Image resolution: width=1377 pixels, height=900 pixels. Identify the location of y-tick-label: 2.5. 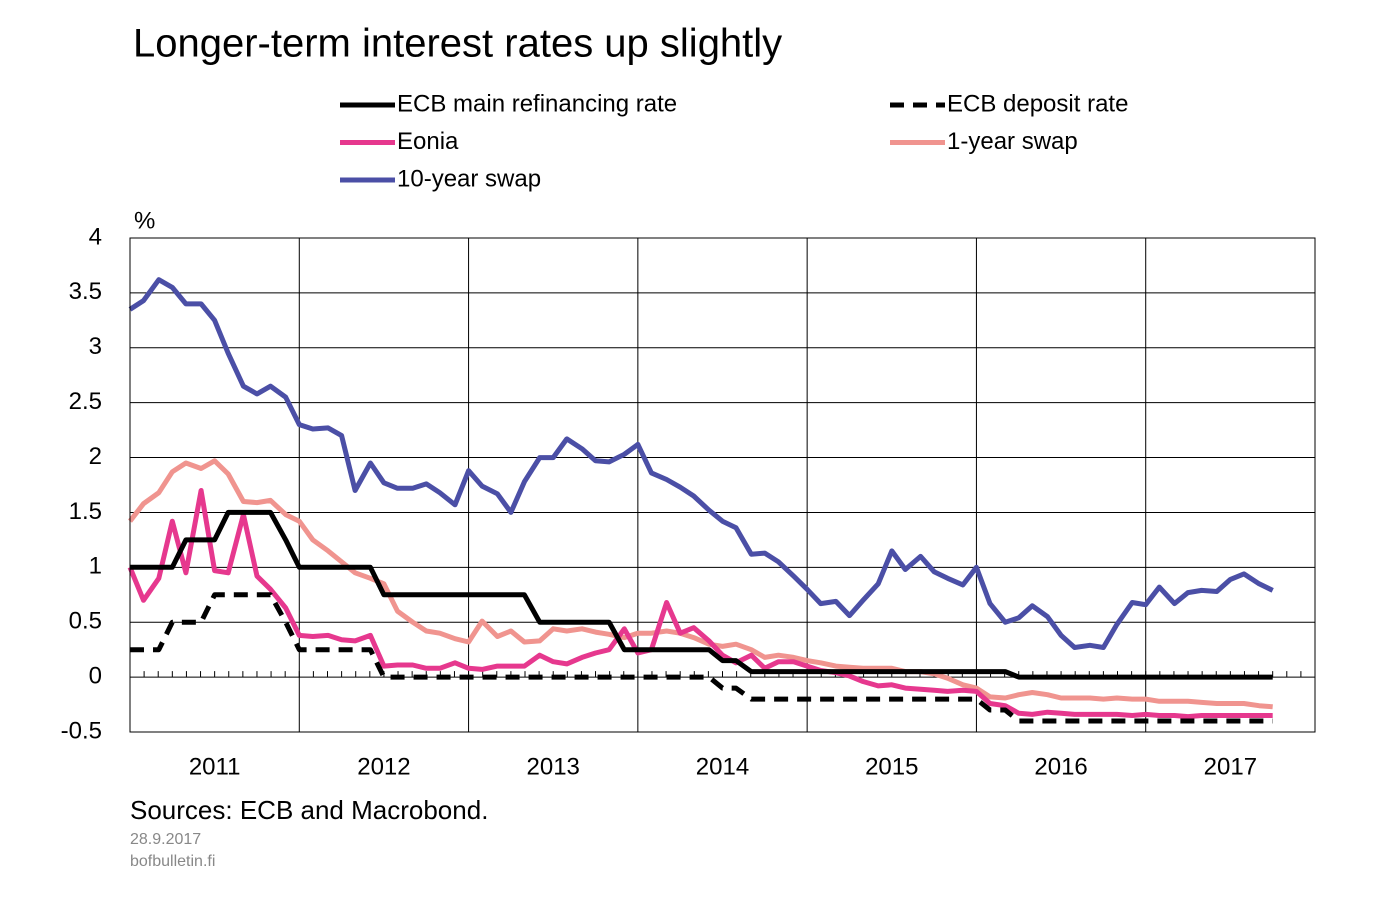
(85, 401).